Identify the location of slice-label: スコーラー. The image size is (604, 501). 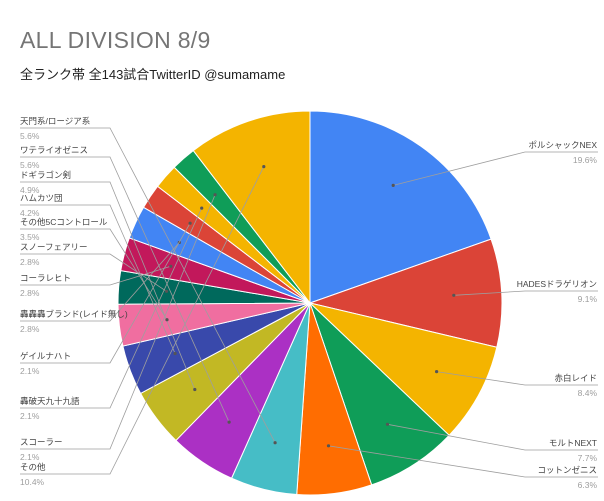
(41, 442).